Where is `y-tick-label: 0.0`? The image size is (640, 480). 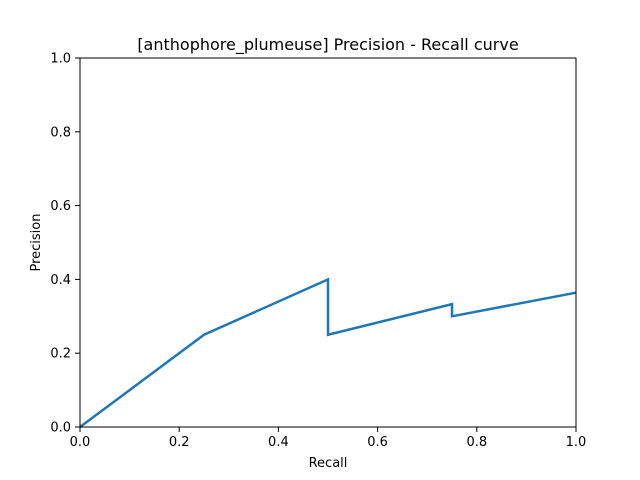 y-tick-label: 0.0 is located at coordinates (60, 428).